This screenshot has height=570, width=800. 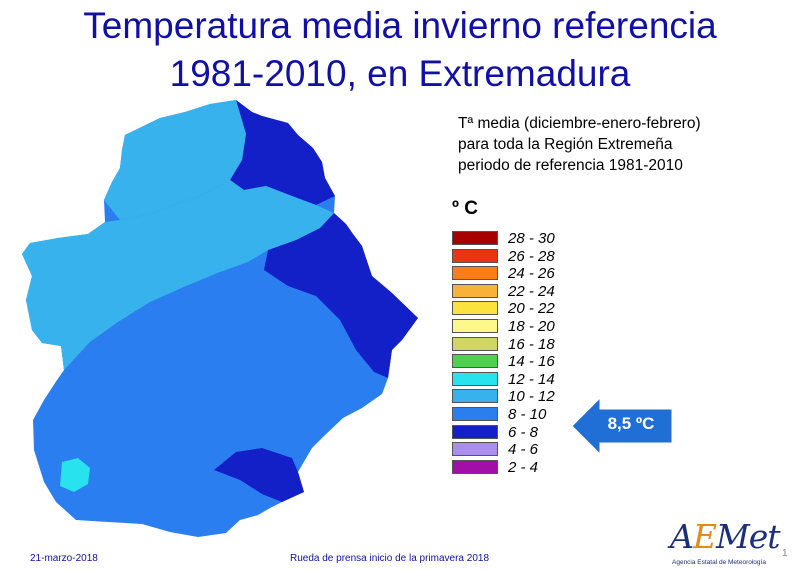 What do you see at coordinates (64, 558) in the screenshot?
I see `footer-date: 21-marzo-2018` at bounding box center [64, 558].